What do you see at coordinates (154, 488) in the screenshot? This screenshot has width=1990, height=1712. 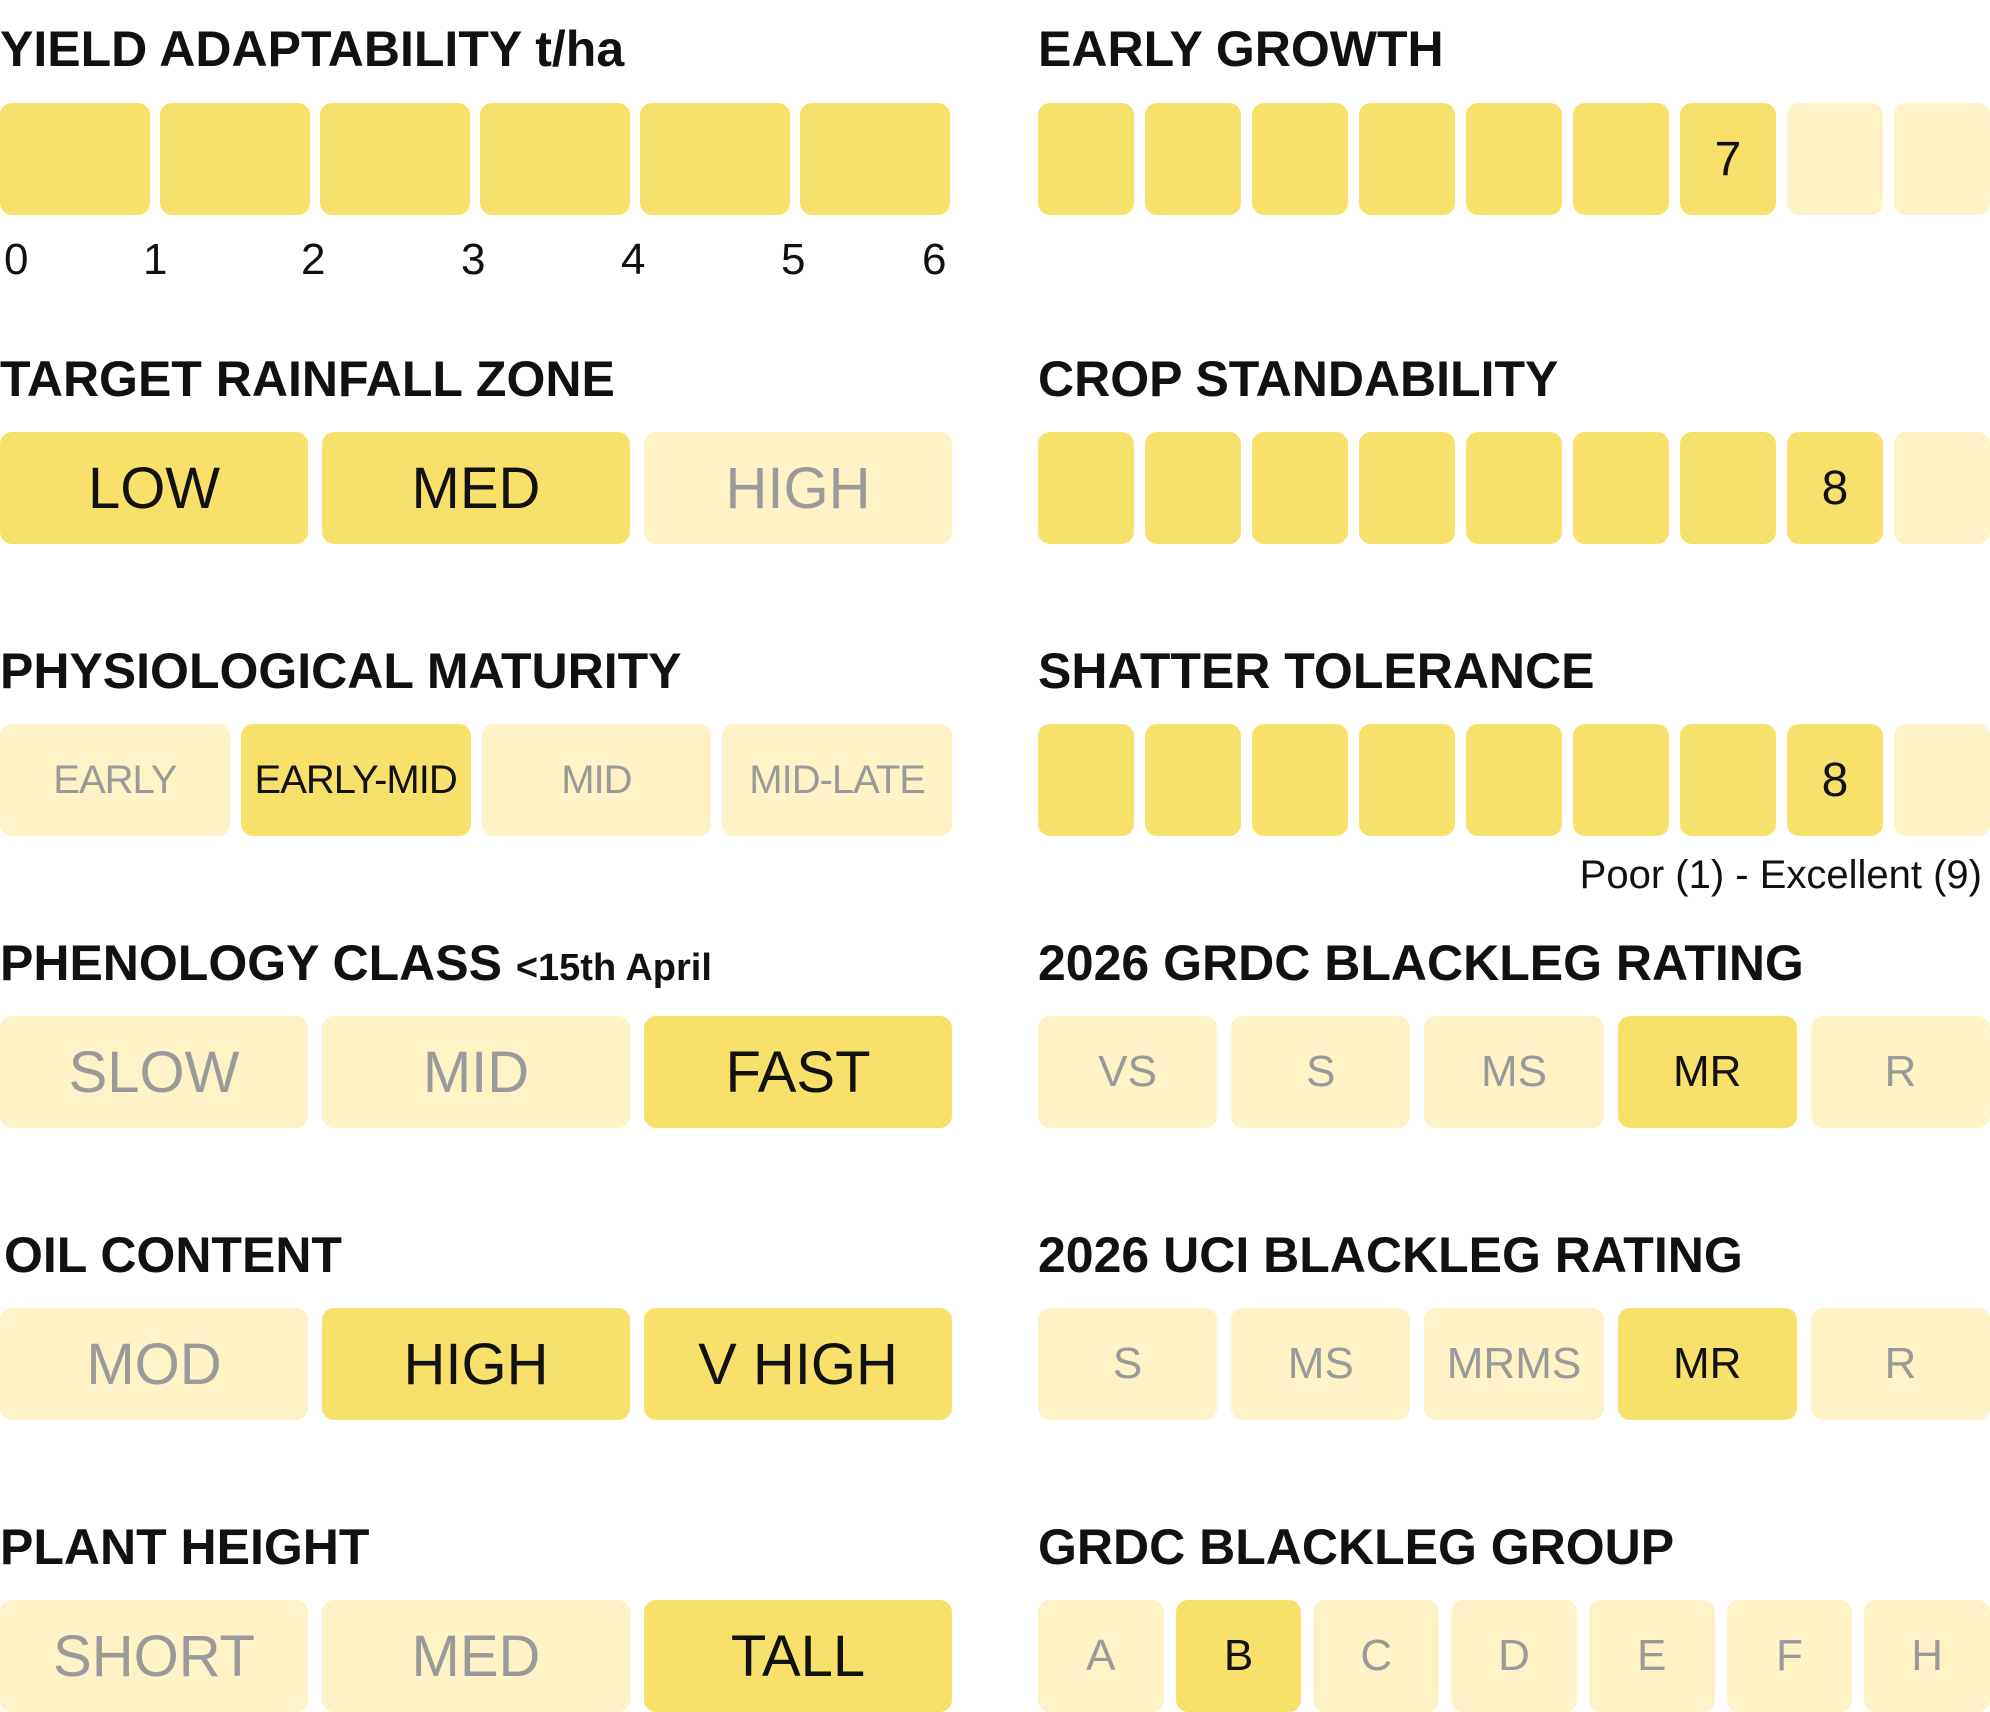 I see `rainfall-zone-option: LOW` at bounding box center [154, 488].